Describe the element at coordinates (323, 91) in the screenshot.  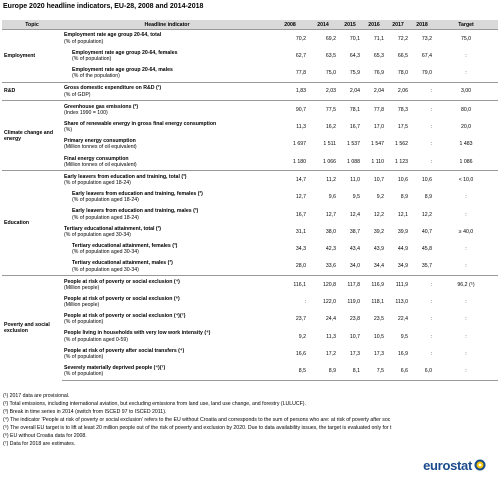
I see `value-cell: 2,03` at that location.